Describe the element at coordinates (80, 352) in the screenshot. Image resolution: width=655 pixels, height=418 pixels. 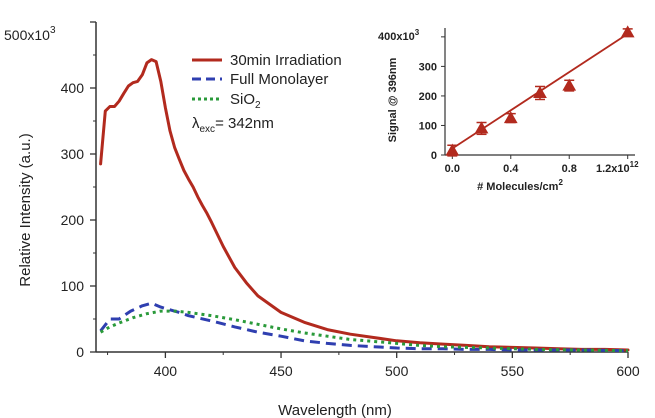
I see `main-y-tick-label: 0` at that location.